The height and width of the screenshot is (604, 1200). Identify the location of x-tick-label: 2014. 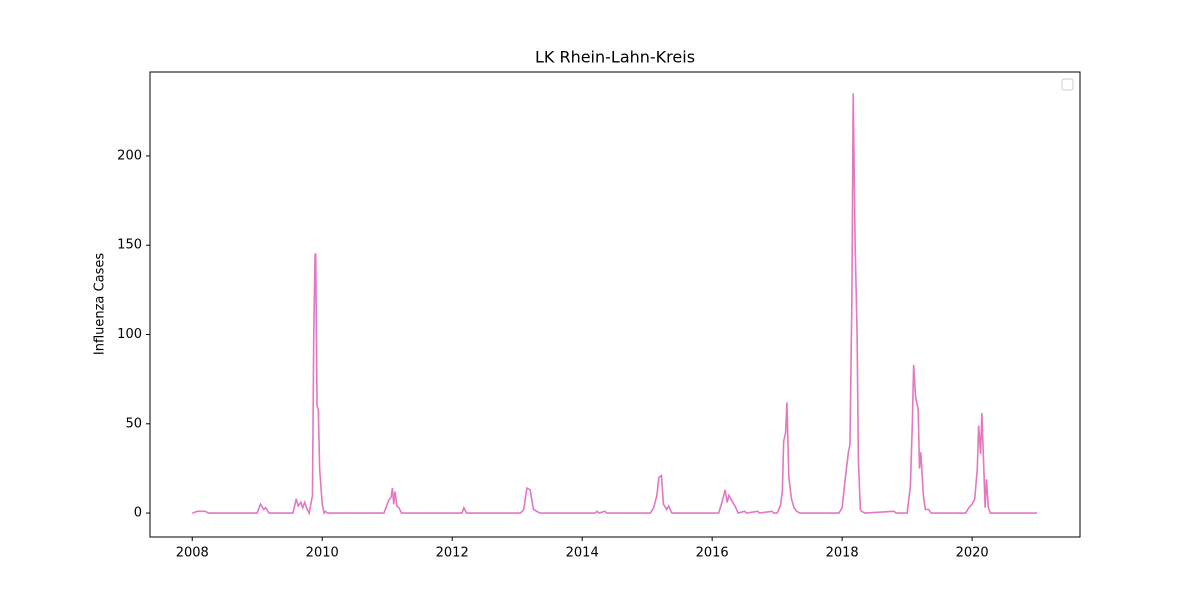
(582, 553).